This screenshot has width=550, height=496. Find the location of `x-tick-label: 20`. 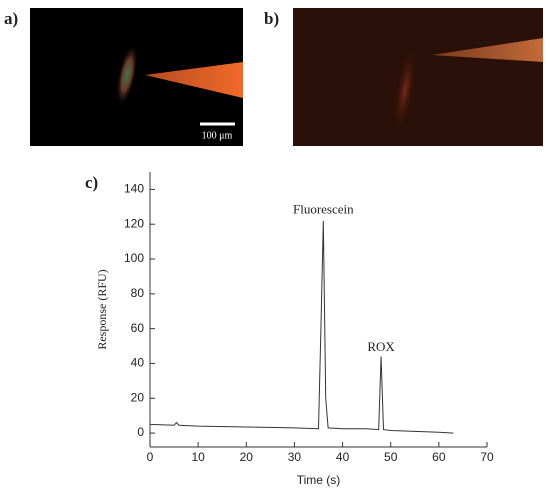

x-tick-label: 20 is located at coordinates (247, 457).